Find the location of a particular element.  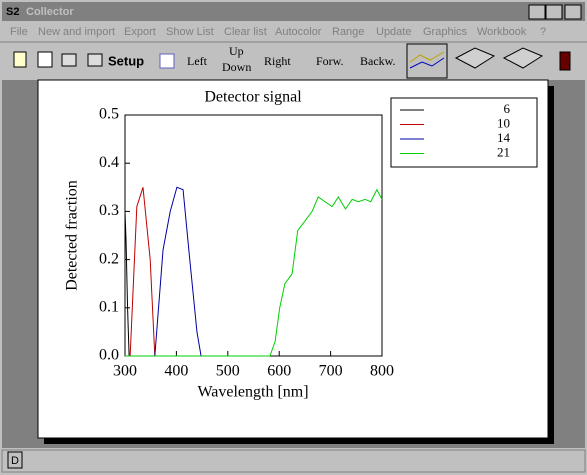

maximize-button is located at coordinates (554, 12).